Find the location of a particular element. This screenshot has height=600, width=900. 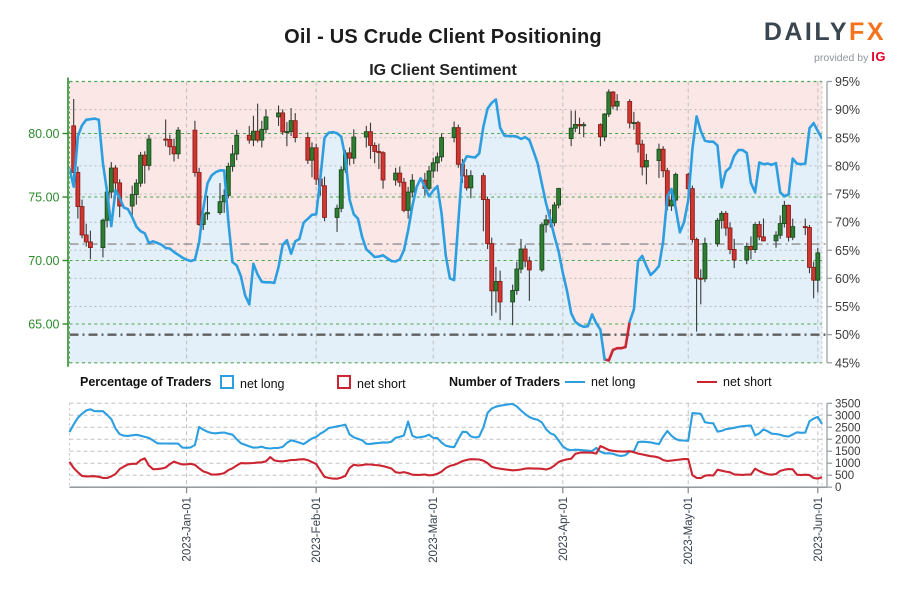

legend-item-count-net-long: net long is located at coordinates (600, 382).